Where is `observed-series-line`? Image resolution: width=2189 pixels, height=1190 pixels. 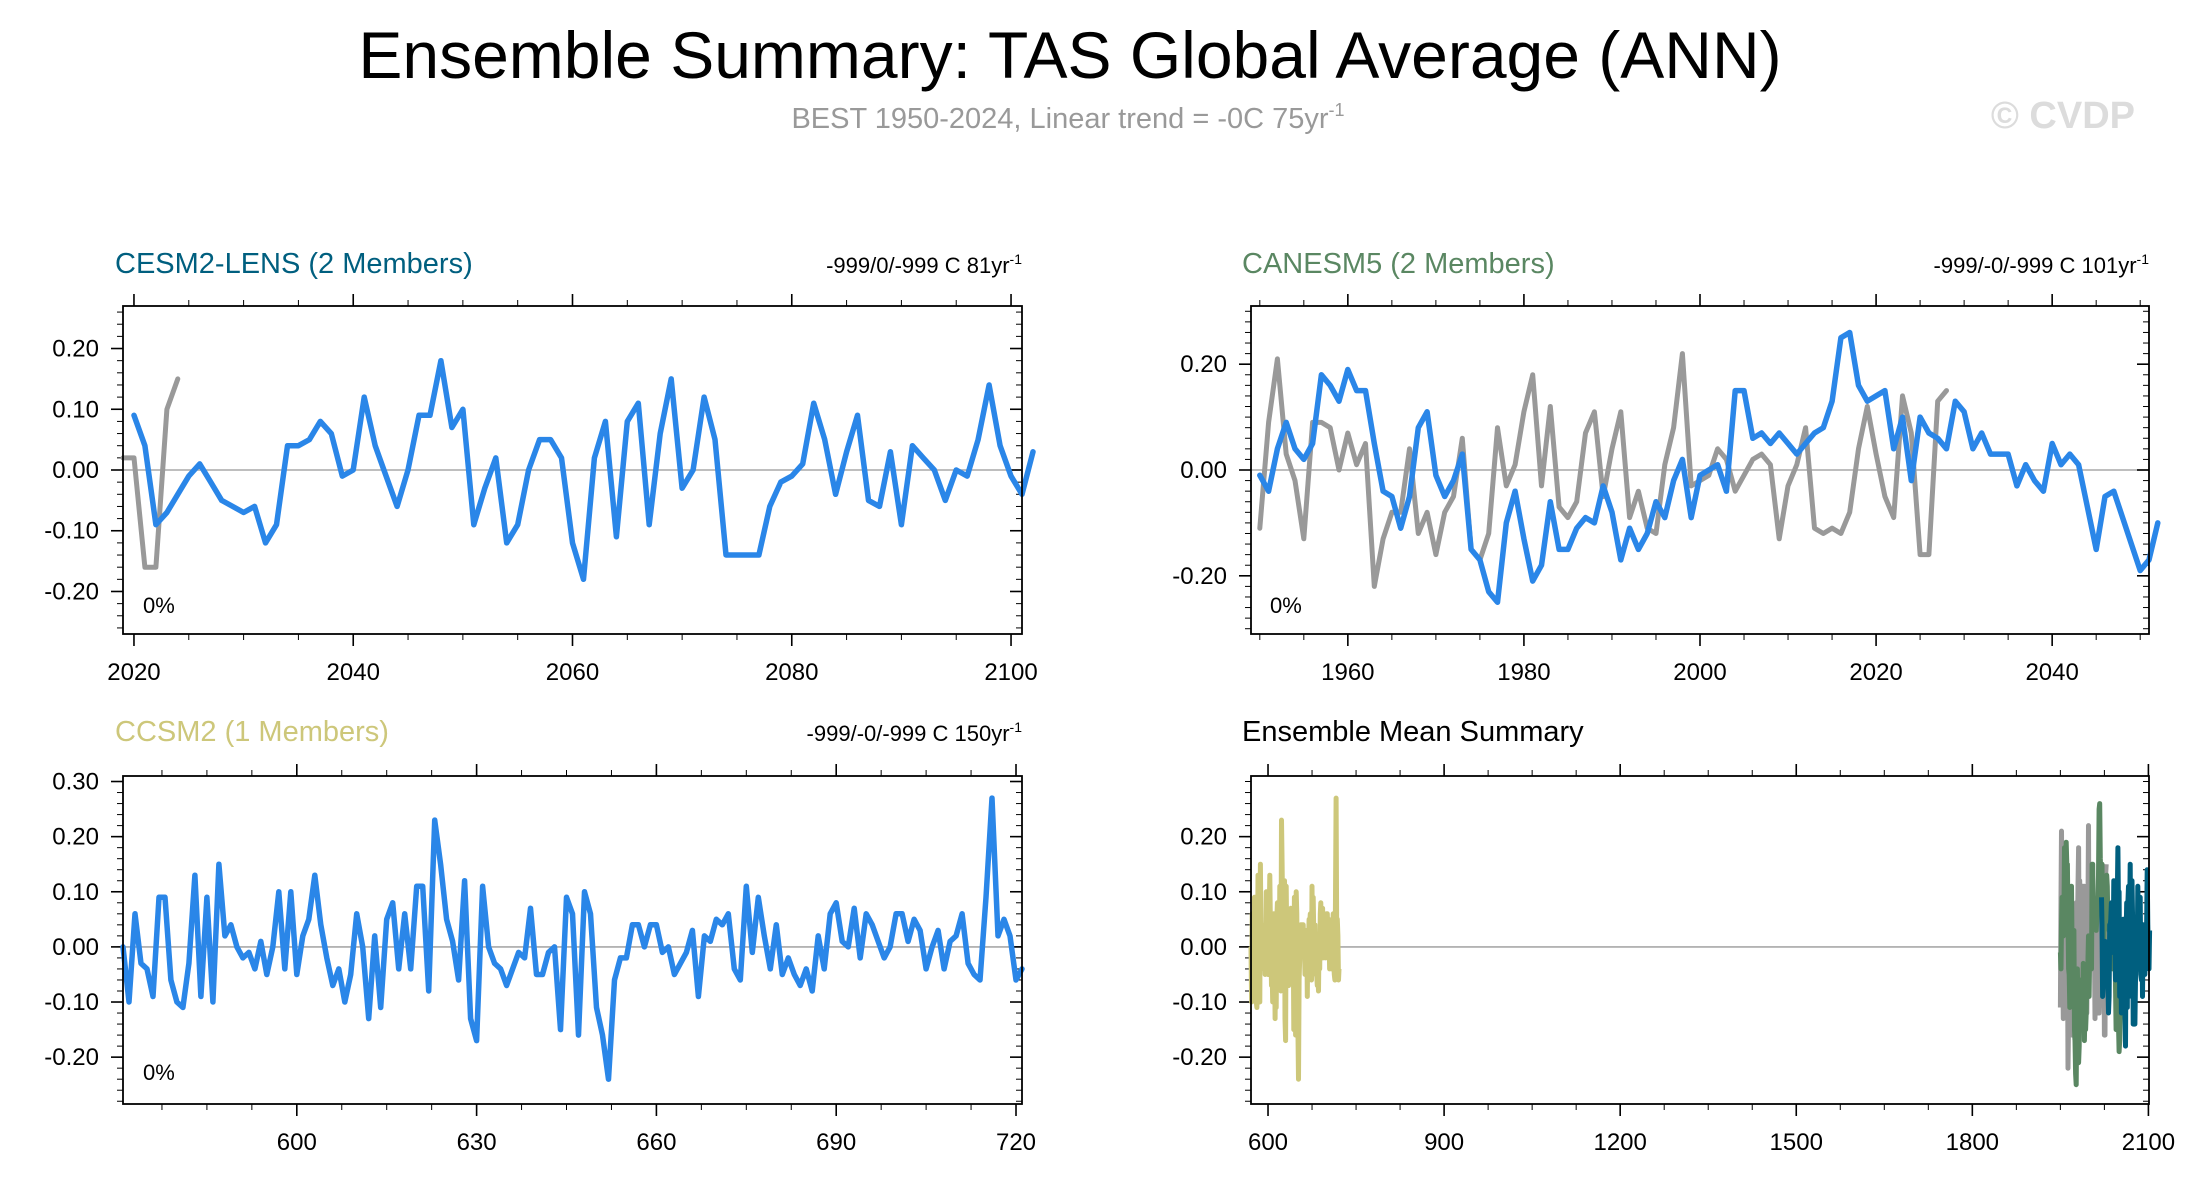
observed-series-line is located at coordinates (150, 473).